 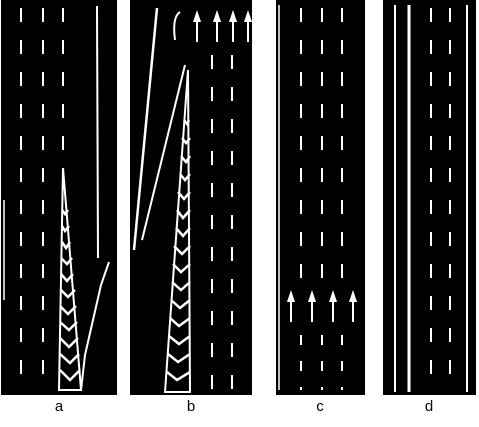 What do you see at coordinates (97, 132) in the screenshot?
I see `road-edge-line` at bounding box center [97, 132].